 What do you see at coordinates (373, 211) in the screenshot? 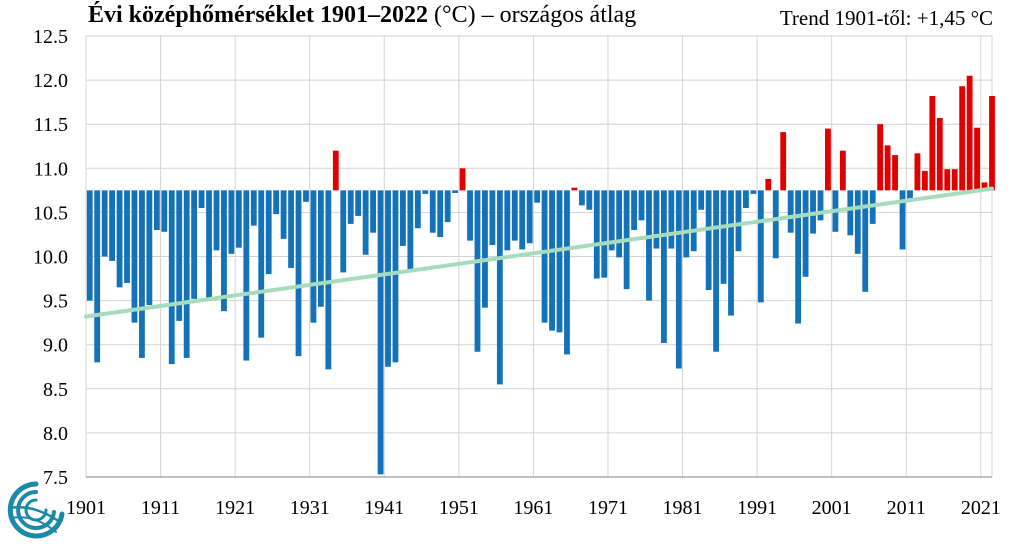
I see `bar-1939` at bounding box center [373, 211].